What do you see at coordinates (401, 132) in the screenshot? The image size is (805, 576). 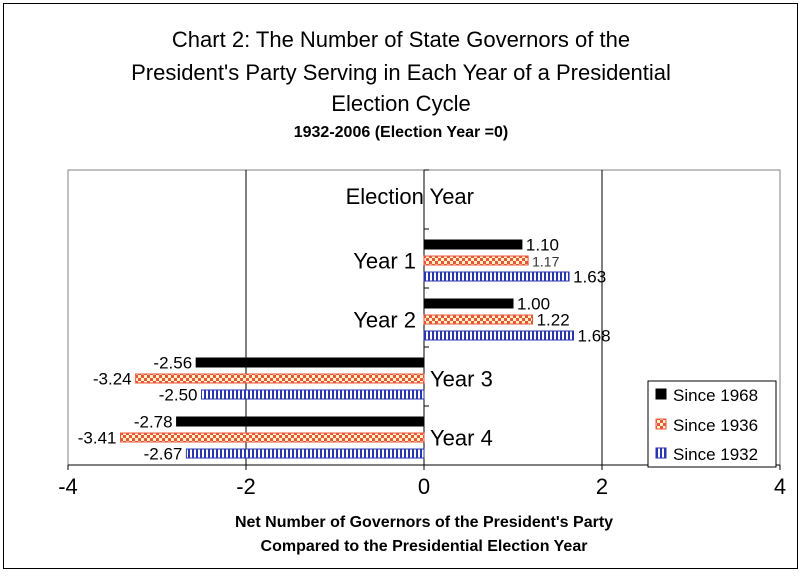 I see `chart-subtitle: 1932-2006 (Election Year =0)` at bounding box center [401, 132].